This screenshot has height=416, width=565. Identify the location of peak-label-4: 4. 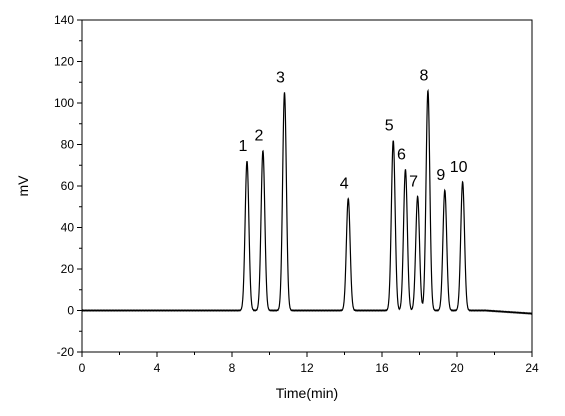
(344, 183).